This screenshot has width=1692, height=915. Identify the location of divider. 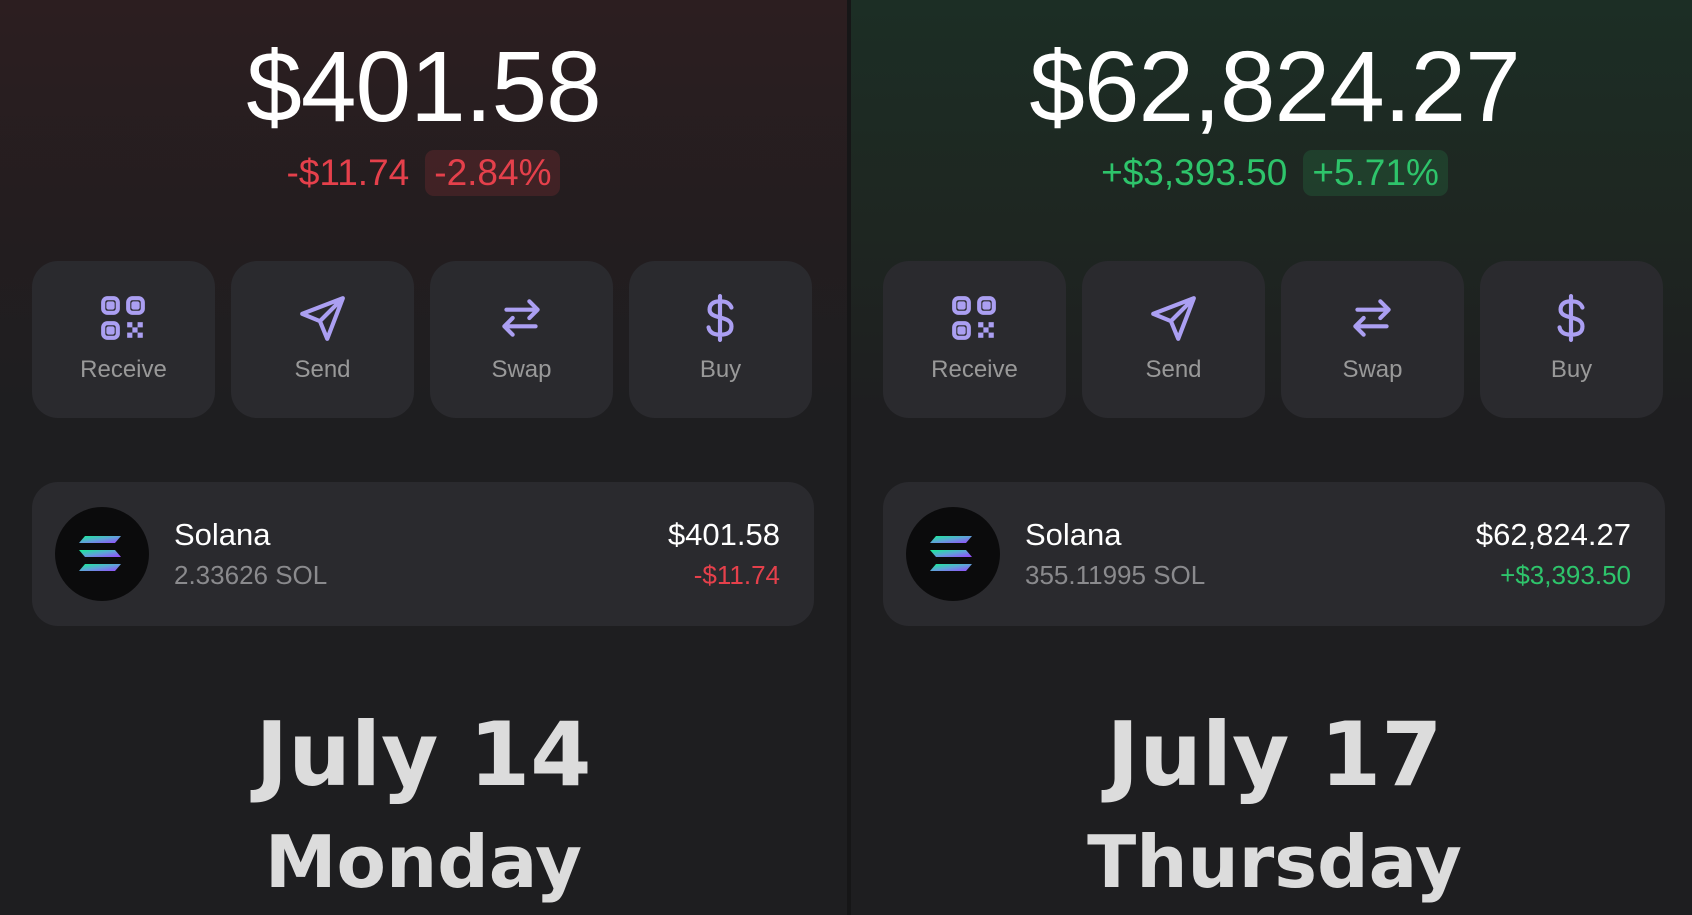
(849, 457).